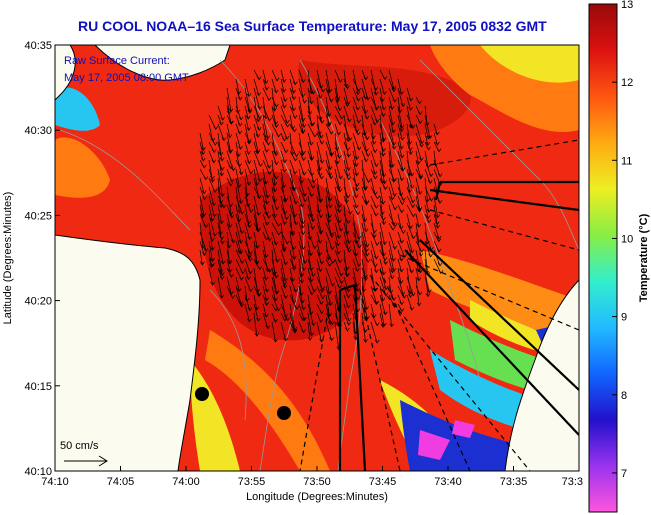 This screenshot has height=515, width=651. What do you see at coordinates (360, 377) in the screenshot?
I see `radial-line` at bounding box center [360, 377].